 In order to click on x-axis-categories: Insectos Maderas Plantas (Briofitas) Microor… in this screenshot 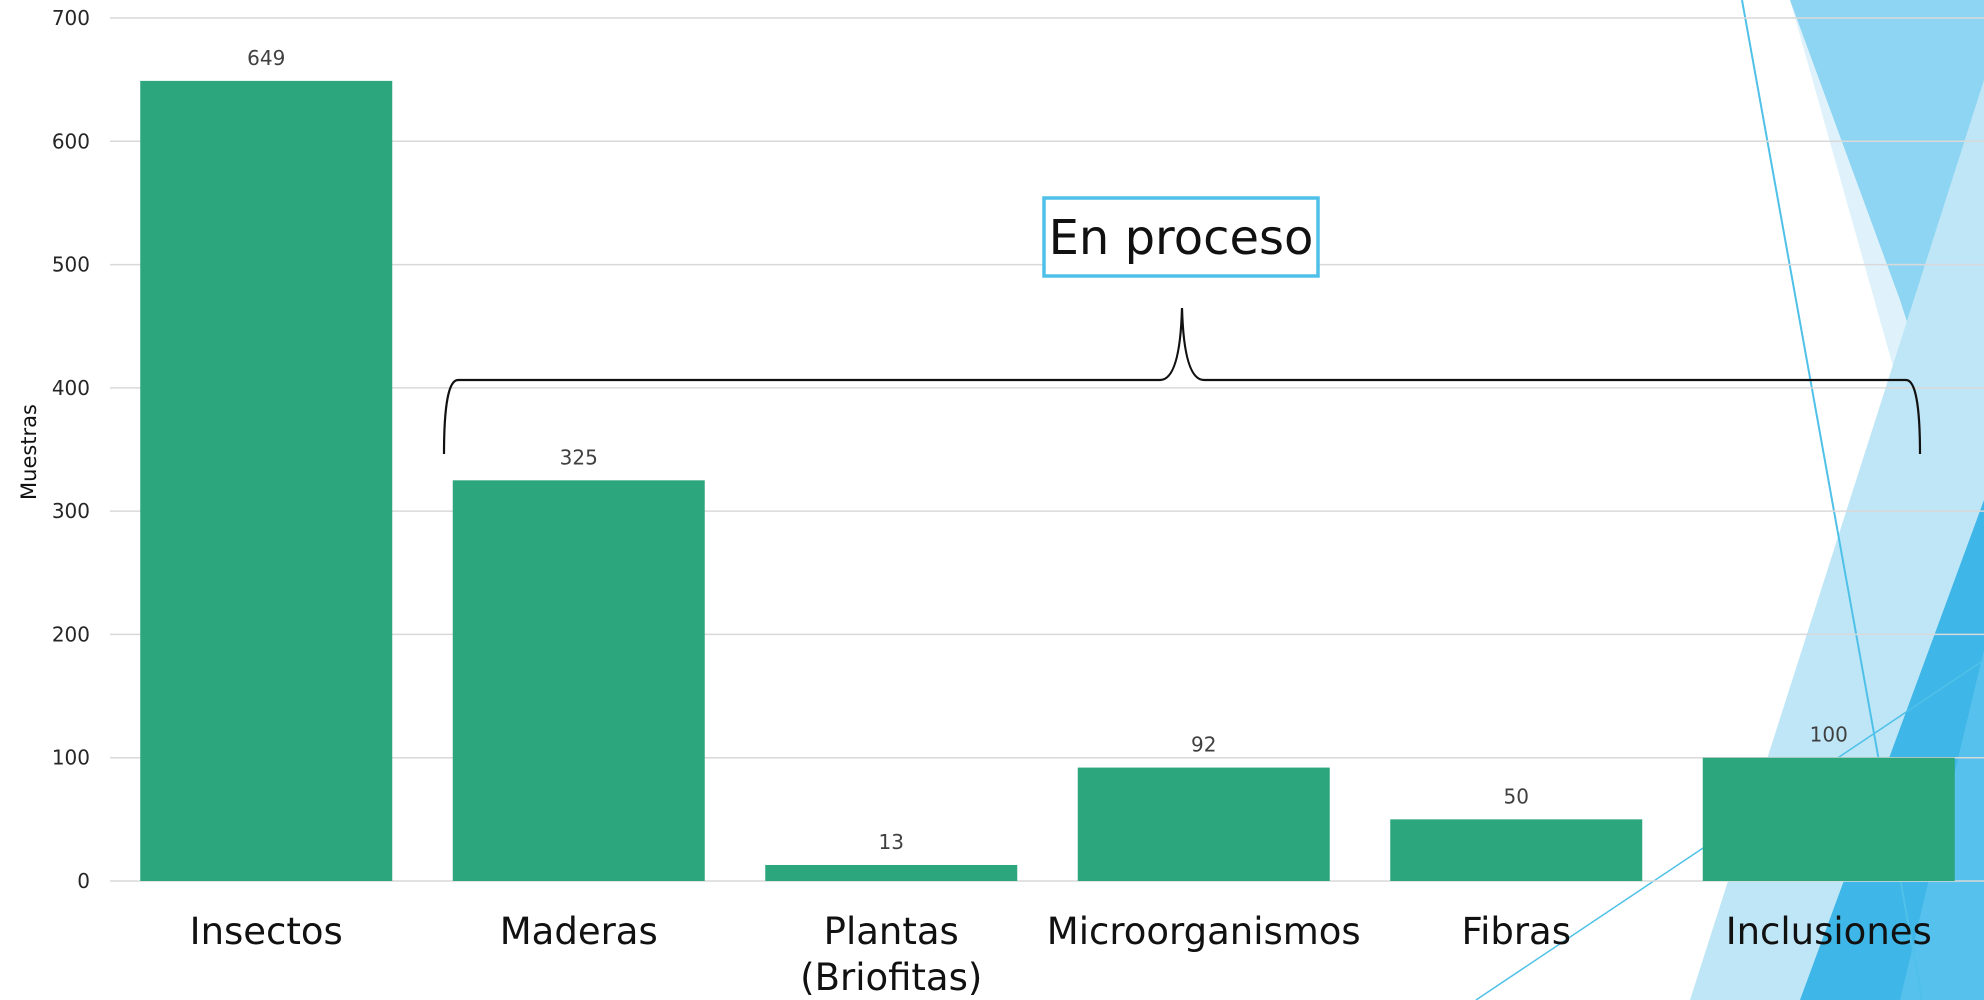, I will do `click(1061, 954)`.